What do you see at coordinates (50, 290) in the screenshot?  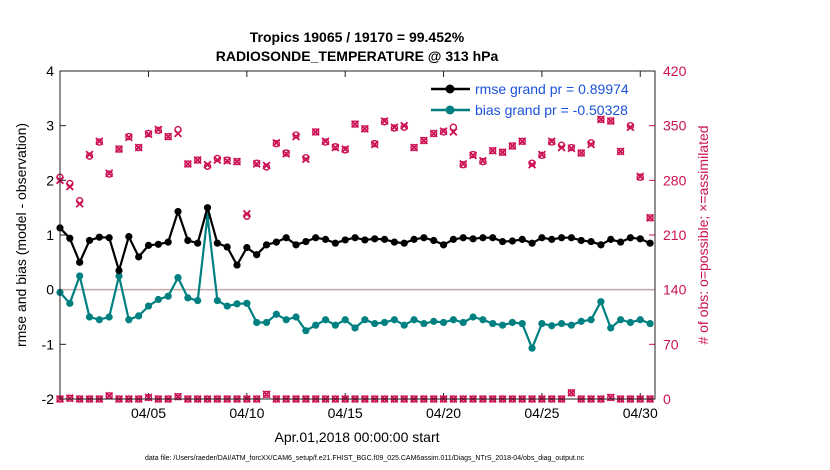 I see `y-tick-label: 0` at bounding box center [50, 290].